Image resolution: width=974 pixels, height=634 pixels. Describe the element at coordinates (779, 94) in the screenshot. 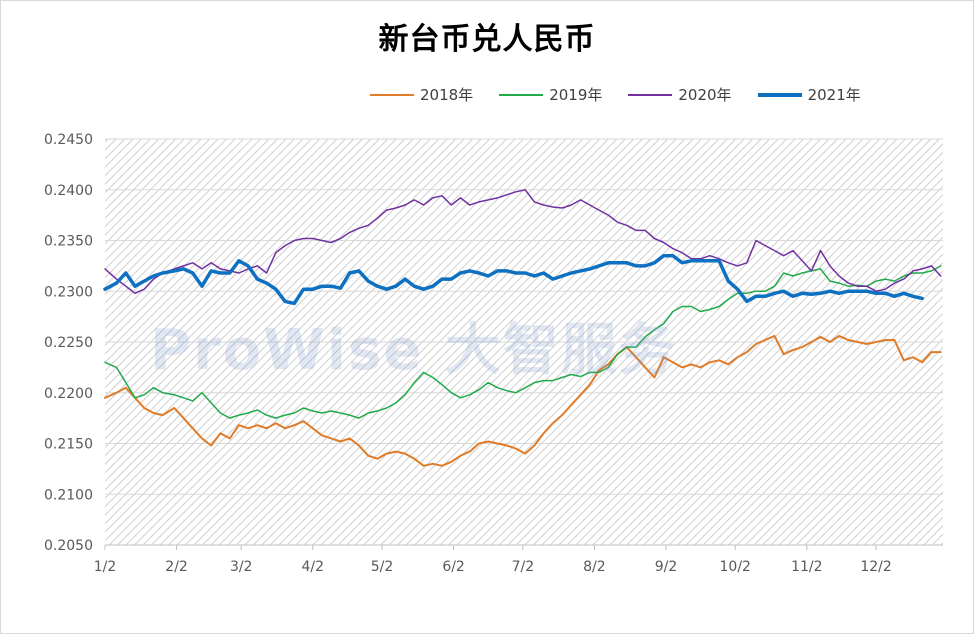

I see `legend-swatch-2021` at that location.